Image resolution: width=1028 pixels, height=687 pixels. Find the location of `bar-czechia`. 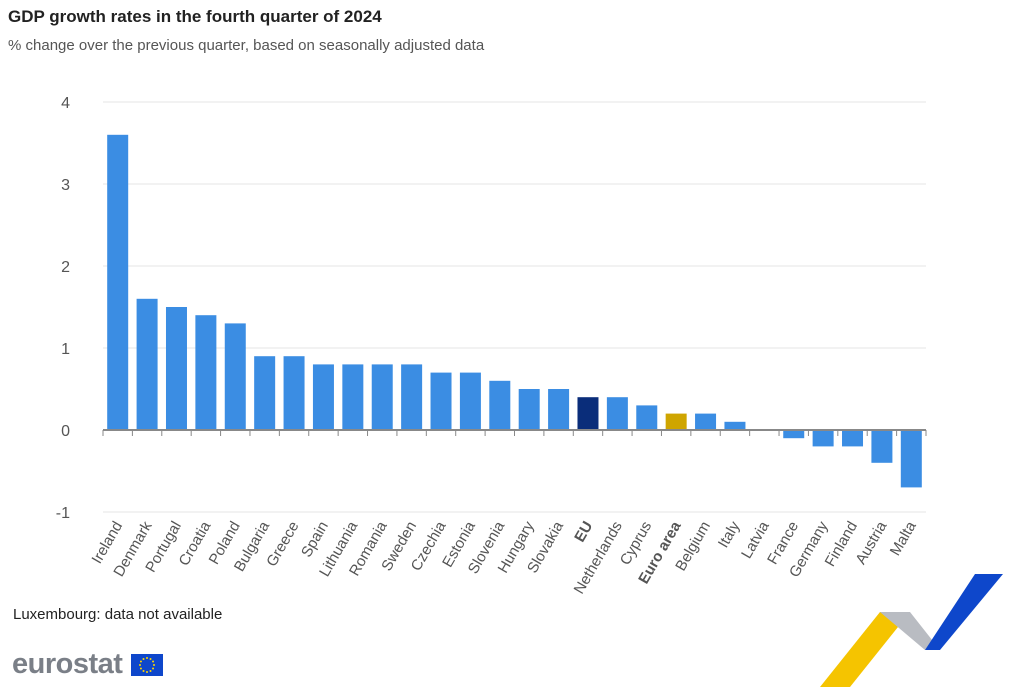

bar-czechia is located at coordinates (441, 401).